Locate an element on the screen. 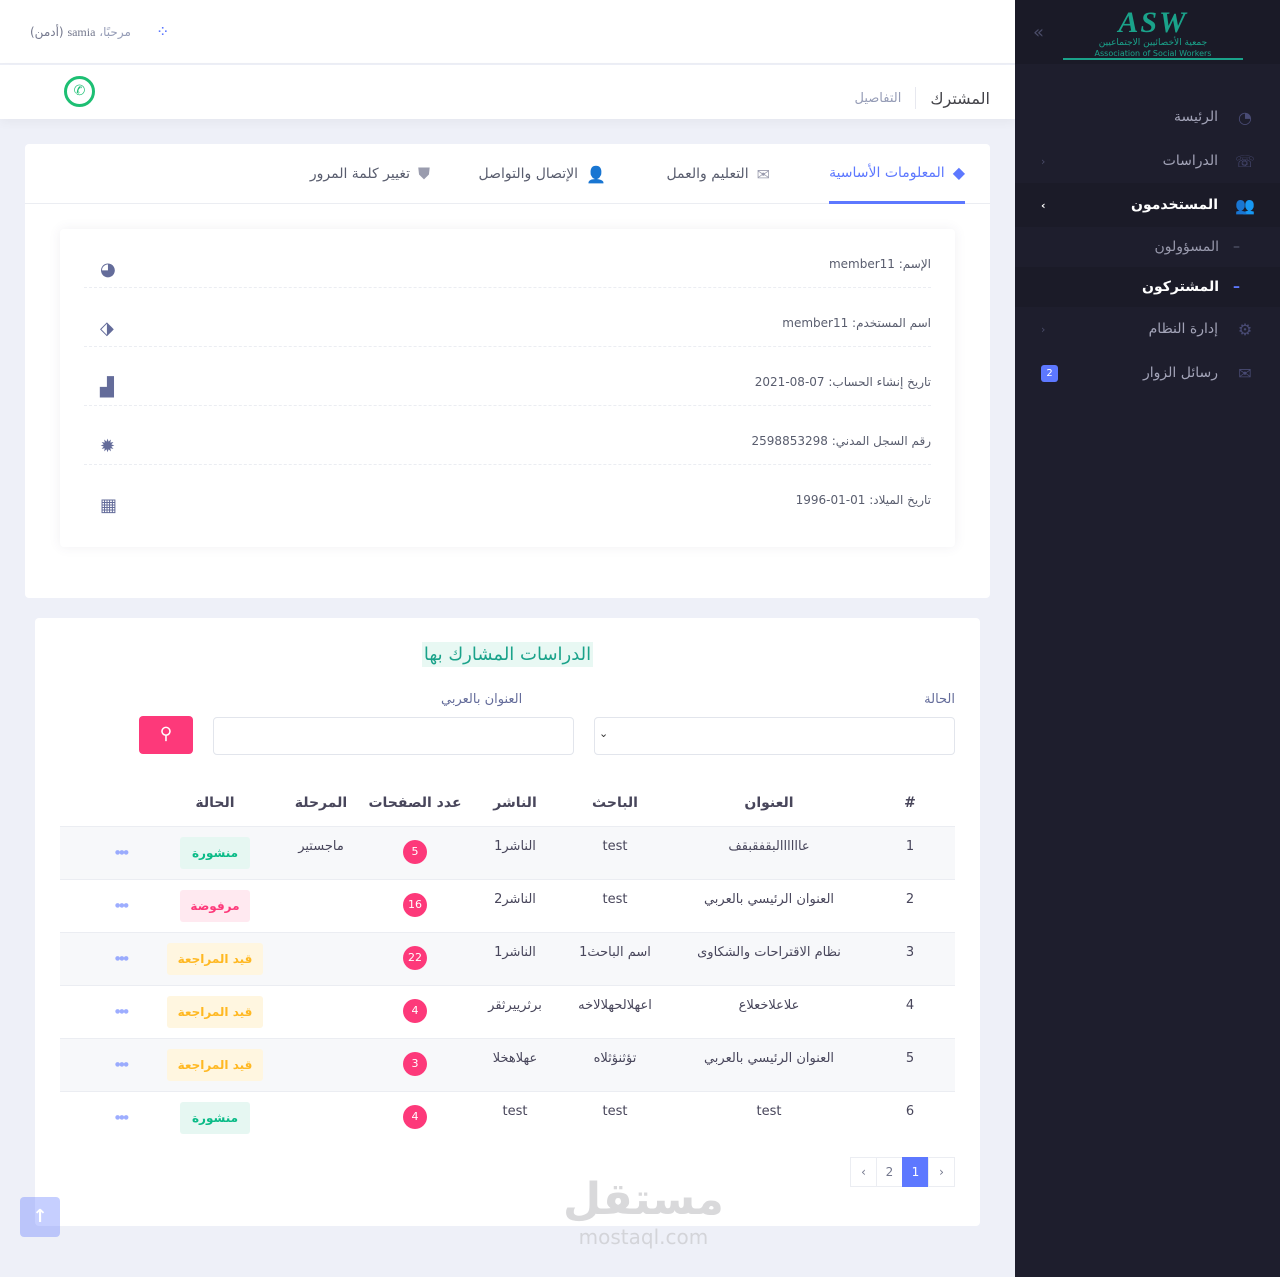 The width and height of the screenshot is (1280, 1277). cell-n: 1 is located at coordinates (910, 846).